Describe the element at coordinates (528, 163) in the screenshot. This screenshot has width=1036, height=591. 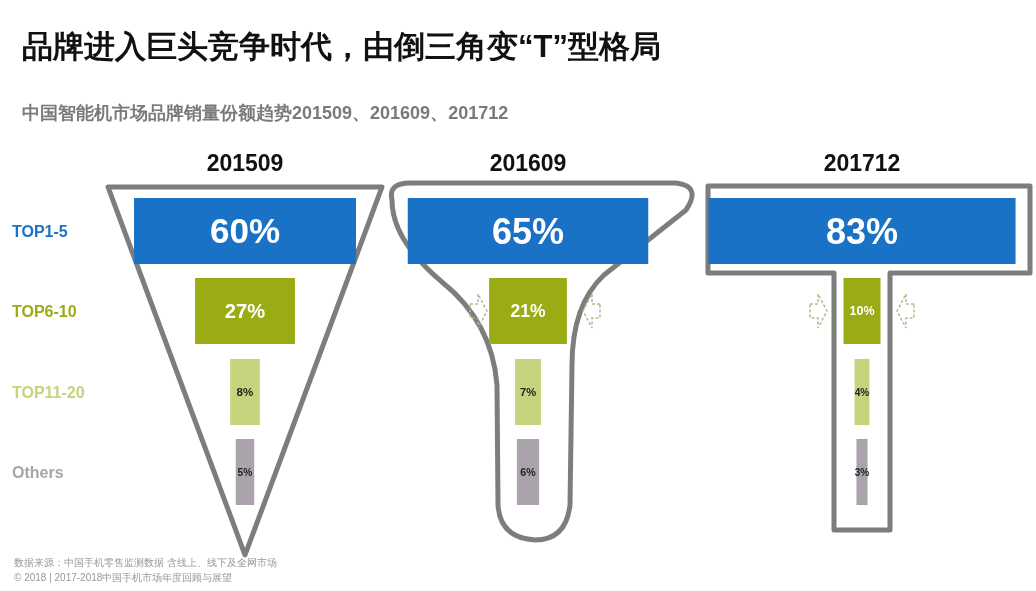
I see `text: 201609` at that location.